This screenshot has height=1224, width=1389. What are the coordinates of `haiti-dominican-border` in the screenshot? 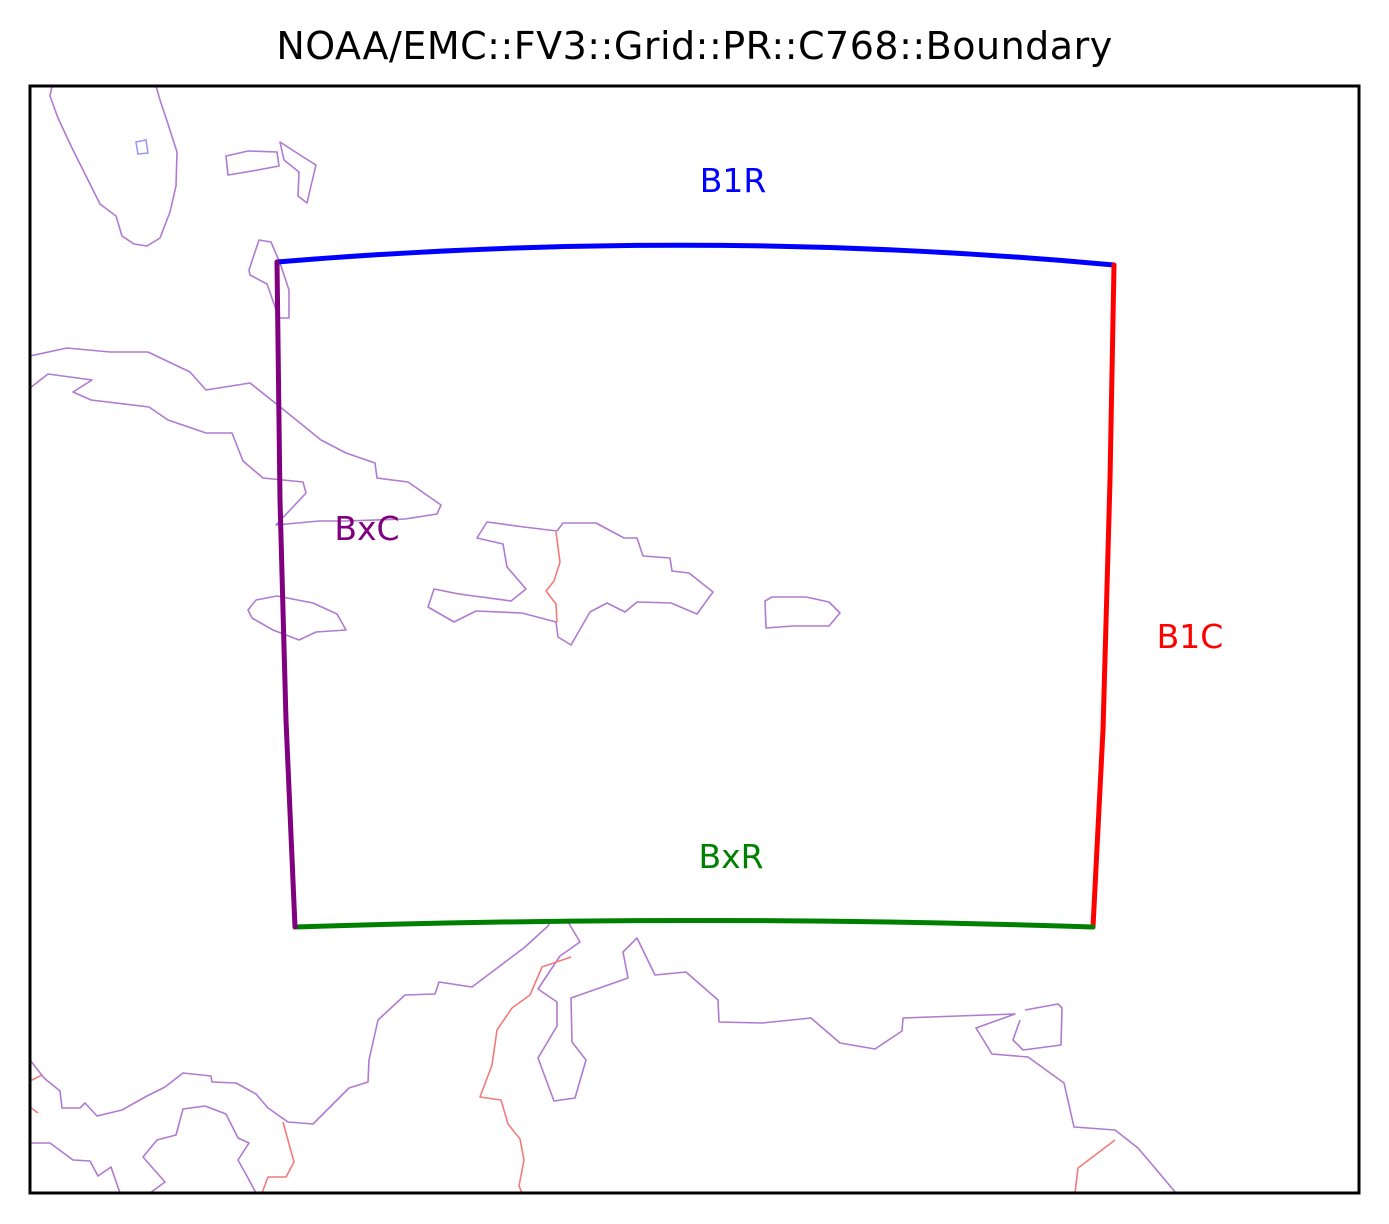 It's located at (553, 577).